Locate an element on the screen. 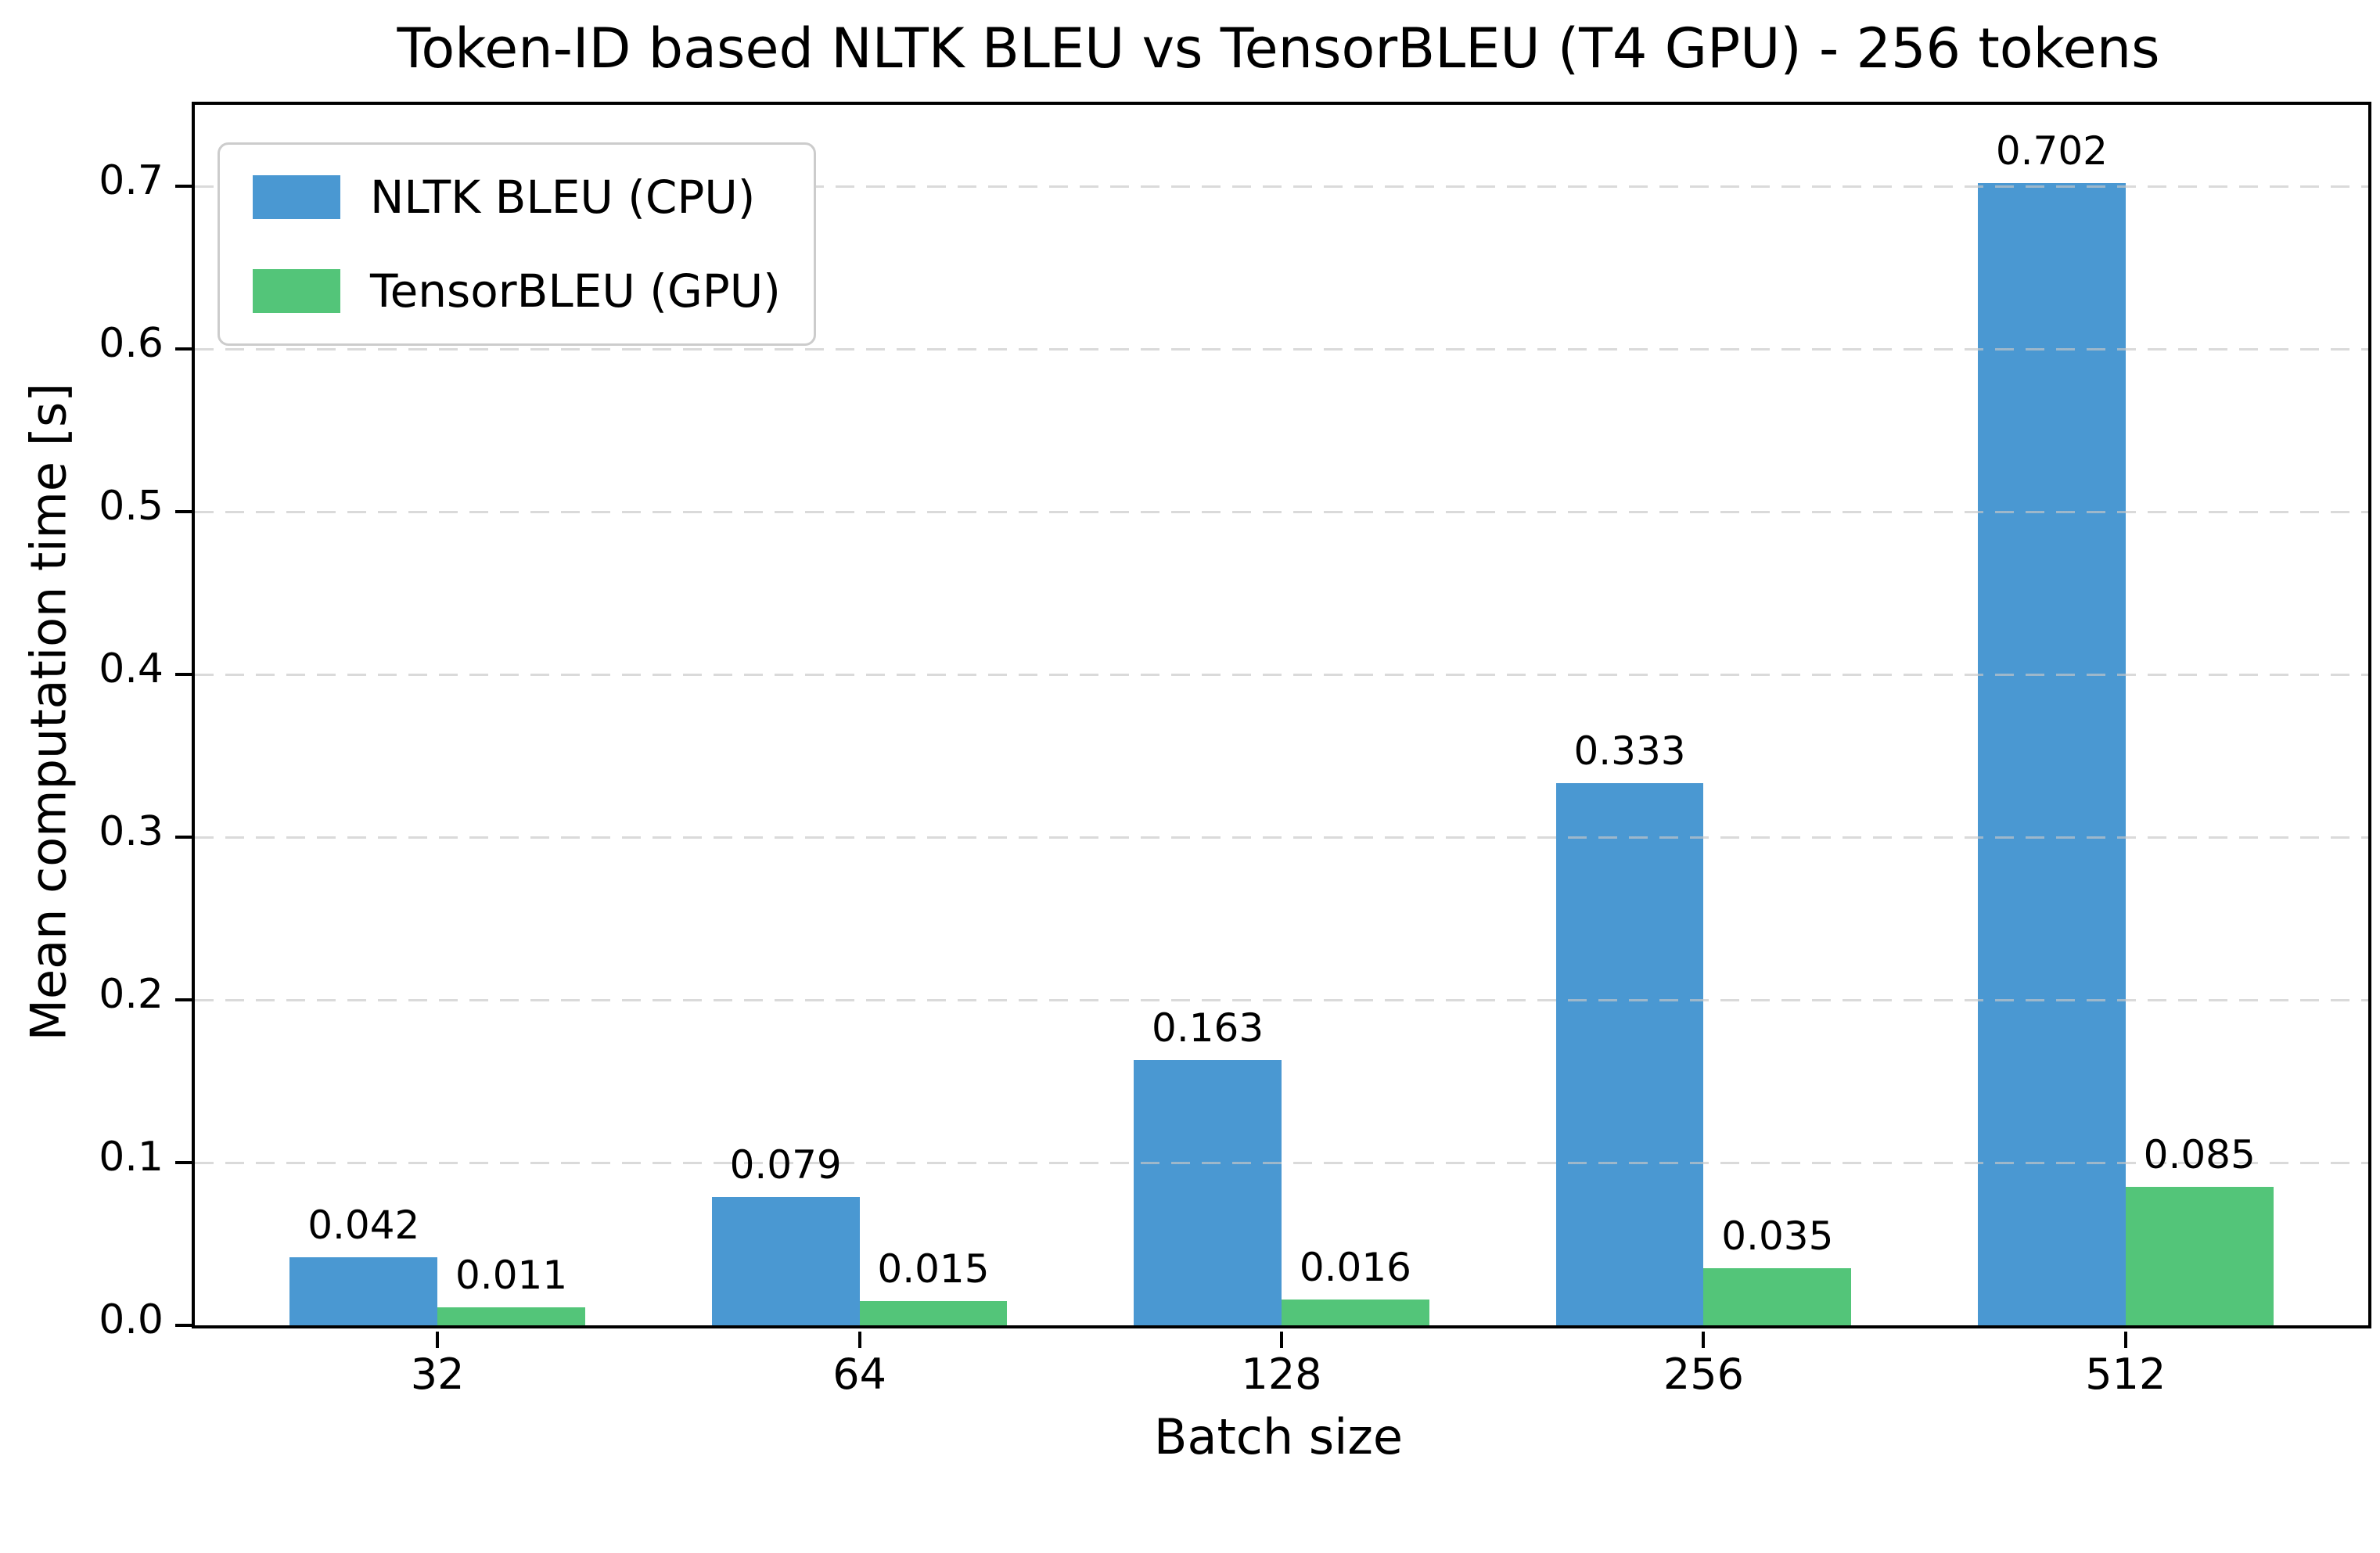 This screenshot has height=1553, width=2380. bar-value-label: 0.079 is located at coordinates (785, 1164).